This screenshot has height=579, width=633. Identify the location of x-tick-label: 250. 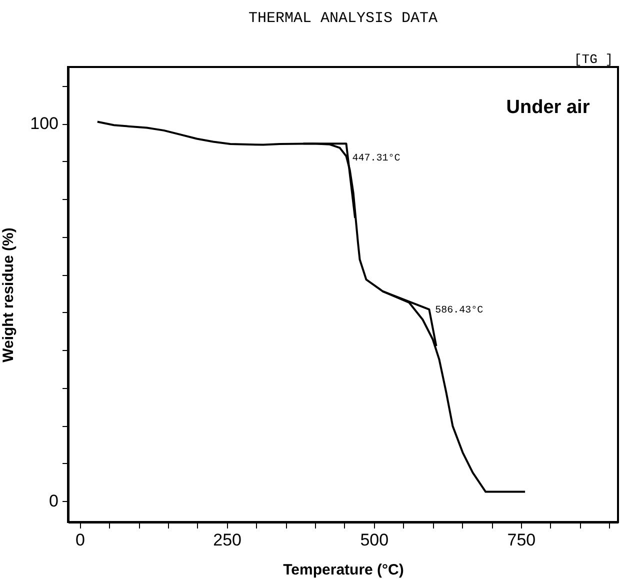
(227, 540).